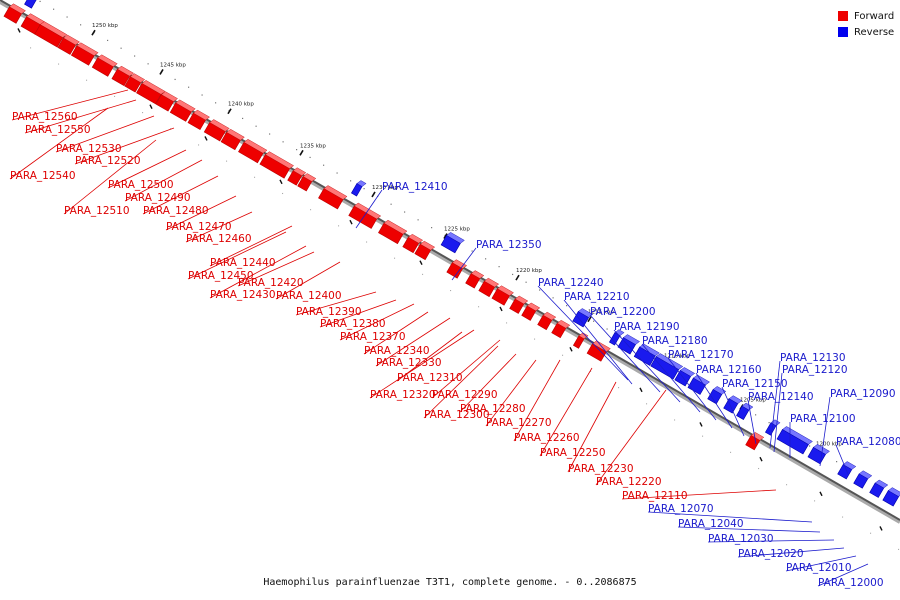 The height and width of the screenshot is (600, 900). What do you see at coordinates (97, 211) in the screenshot?
I see `forward-gene-label: PARA_12510` at bounding box center [97, 211].